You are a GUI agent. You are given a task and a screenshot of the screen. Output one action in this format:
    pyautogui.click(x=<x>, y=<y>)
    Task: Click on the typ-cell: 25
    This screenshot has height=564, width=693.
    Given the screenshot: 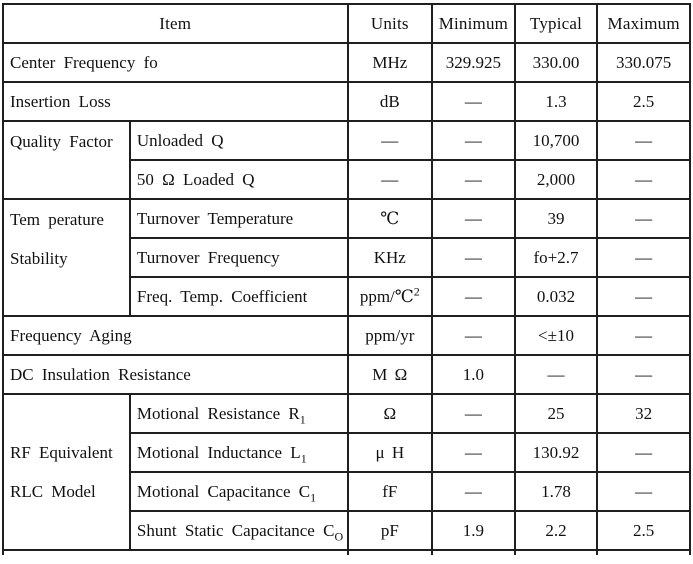 What is the action you would take?
    pyautogui.click(x=556, y=413)
    